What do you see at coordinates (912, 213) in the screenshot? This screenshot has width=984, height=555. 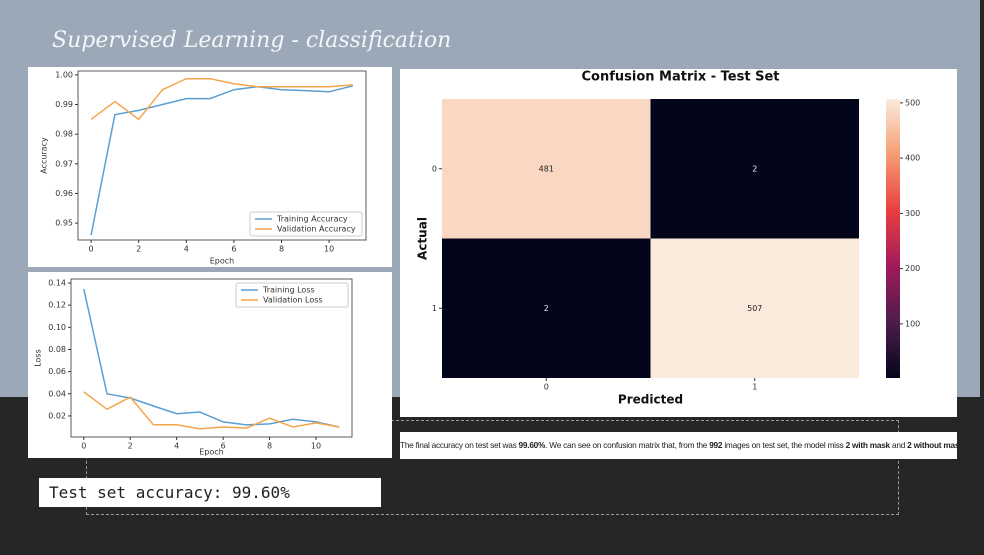 I see `colorbar-tick-label: 300` at bounding box center [912, 213].